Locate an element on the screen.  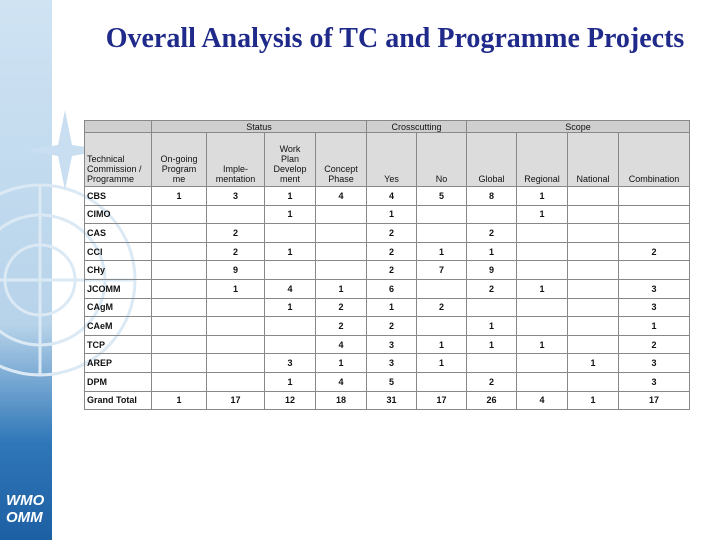
table-row: DPM 1 4 5 2 3 is located at coordinates (387, 381).